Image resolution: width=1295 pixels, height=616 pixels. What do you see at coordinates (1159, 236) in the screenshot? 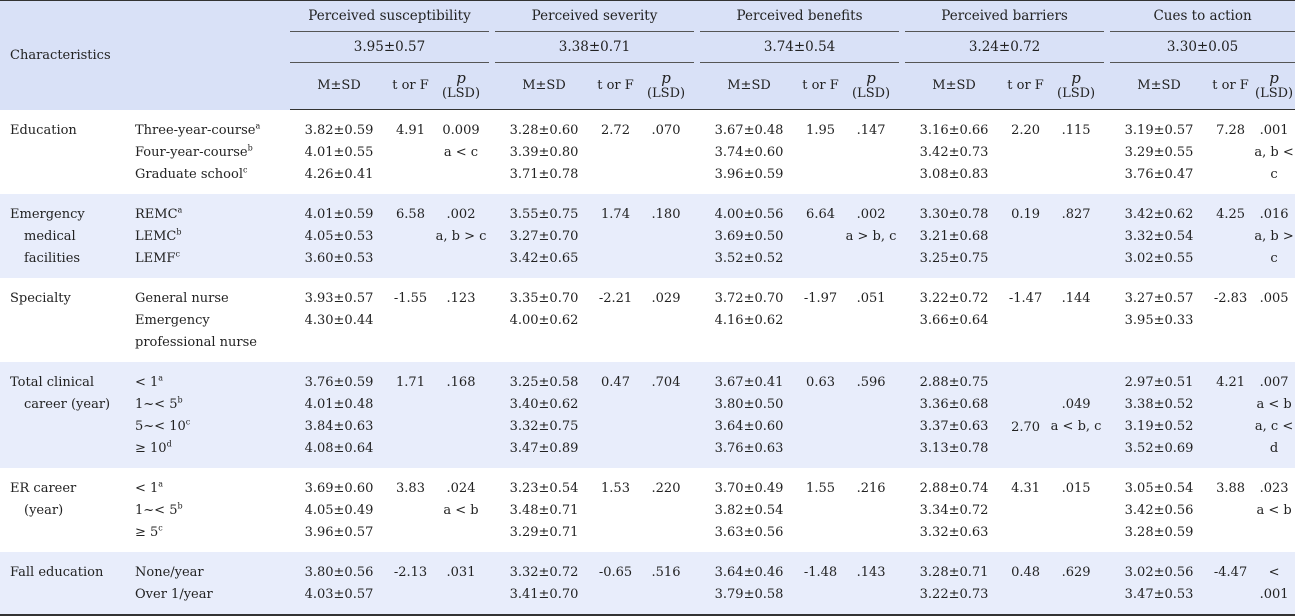
I see `msd-cell: 3.42±0.62 3.32±0.54 3.02±0.55` at bounding box center [1159, 236].